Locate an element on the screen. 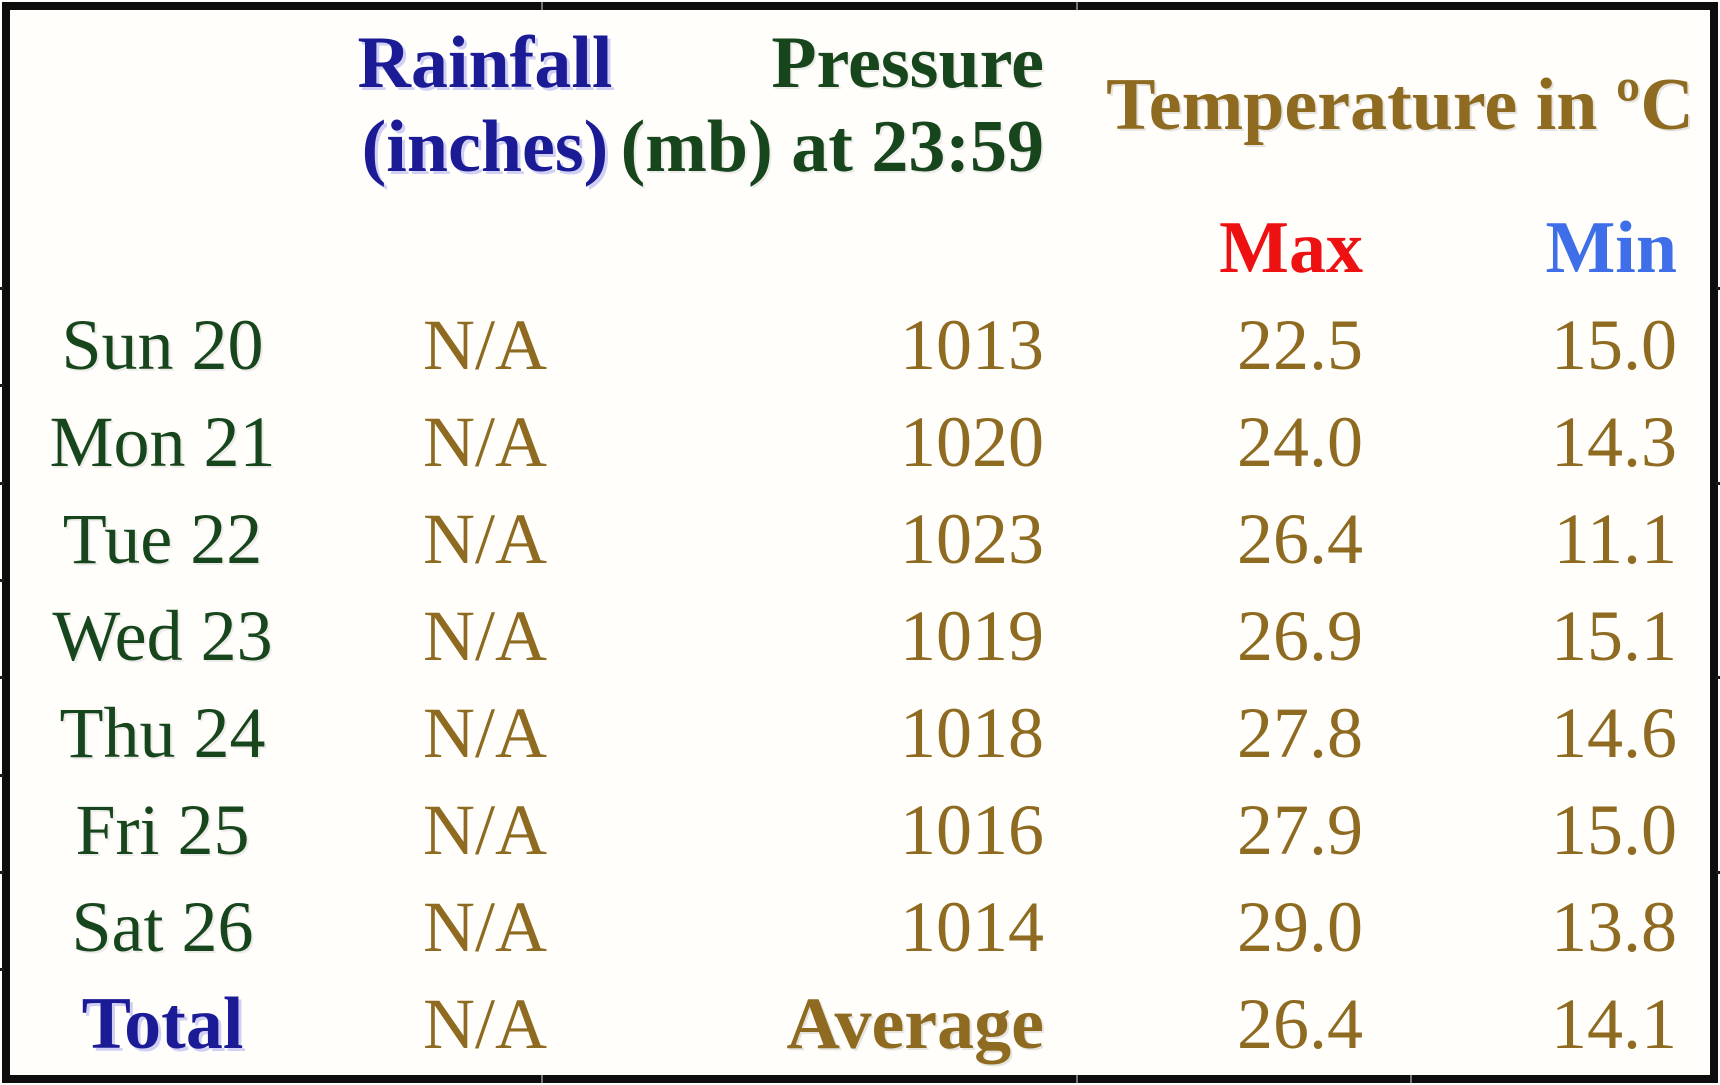 This screenshot has width=1720, height=1085. day-label: Fri 25 is located at coordinates (162, 830).